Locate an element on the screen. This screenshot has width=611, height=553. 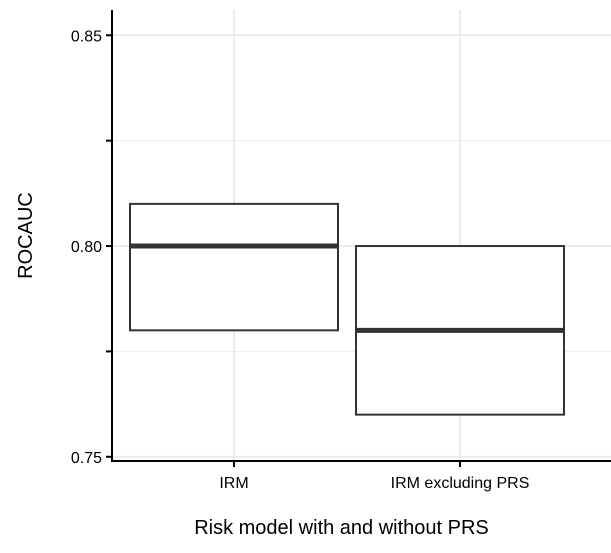
x-tick-label-2: IRM excluding PRS is located at coordinates (460, 483).